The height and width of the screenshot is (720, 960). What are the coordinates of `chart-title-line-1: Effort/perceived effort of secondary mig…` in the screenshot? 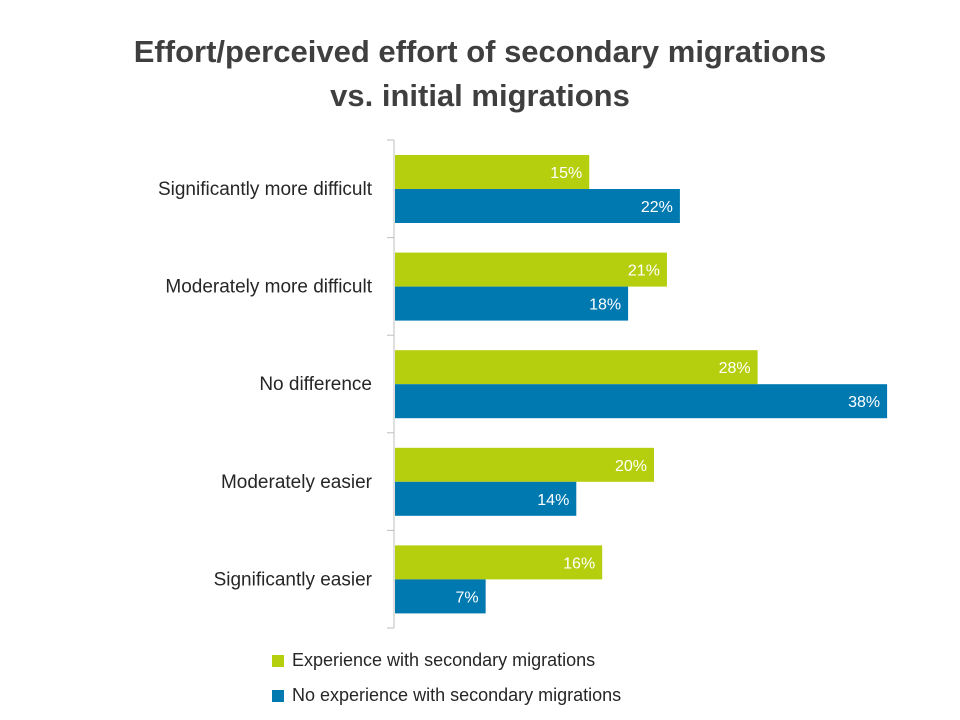 It's located at (480, 51).